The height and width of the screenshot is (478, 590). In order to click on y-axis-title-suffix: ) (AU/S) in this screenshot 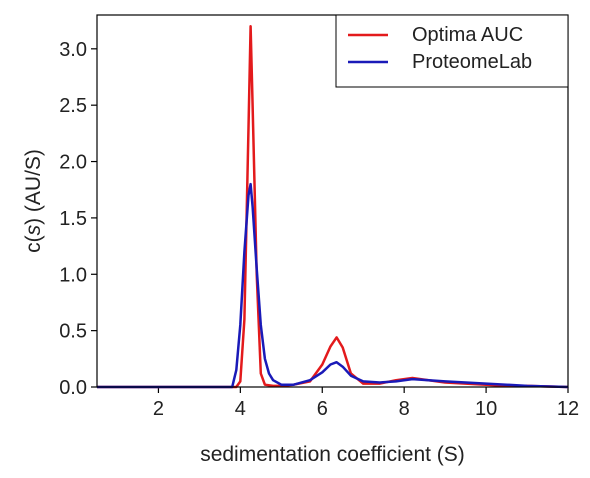, I will do `click(33, 187)`.